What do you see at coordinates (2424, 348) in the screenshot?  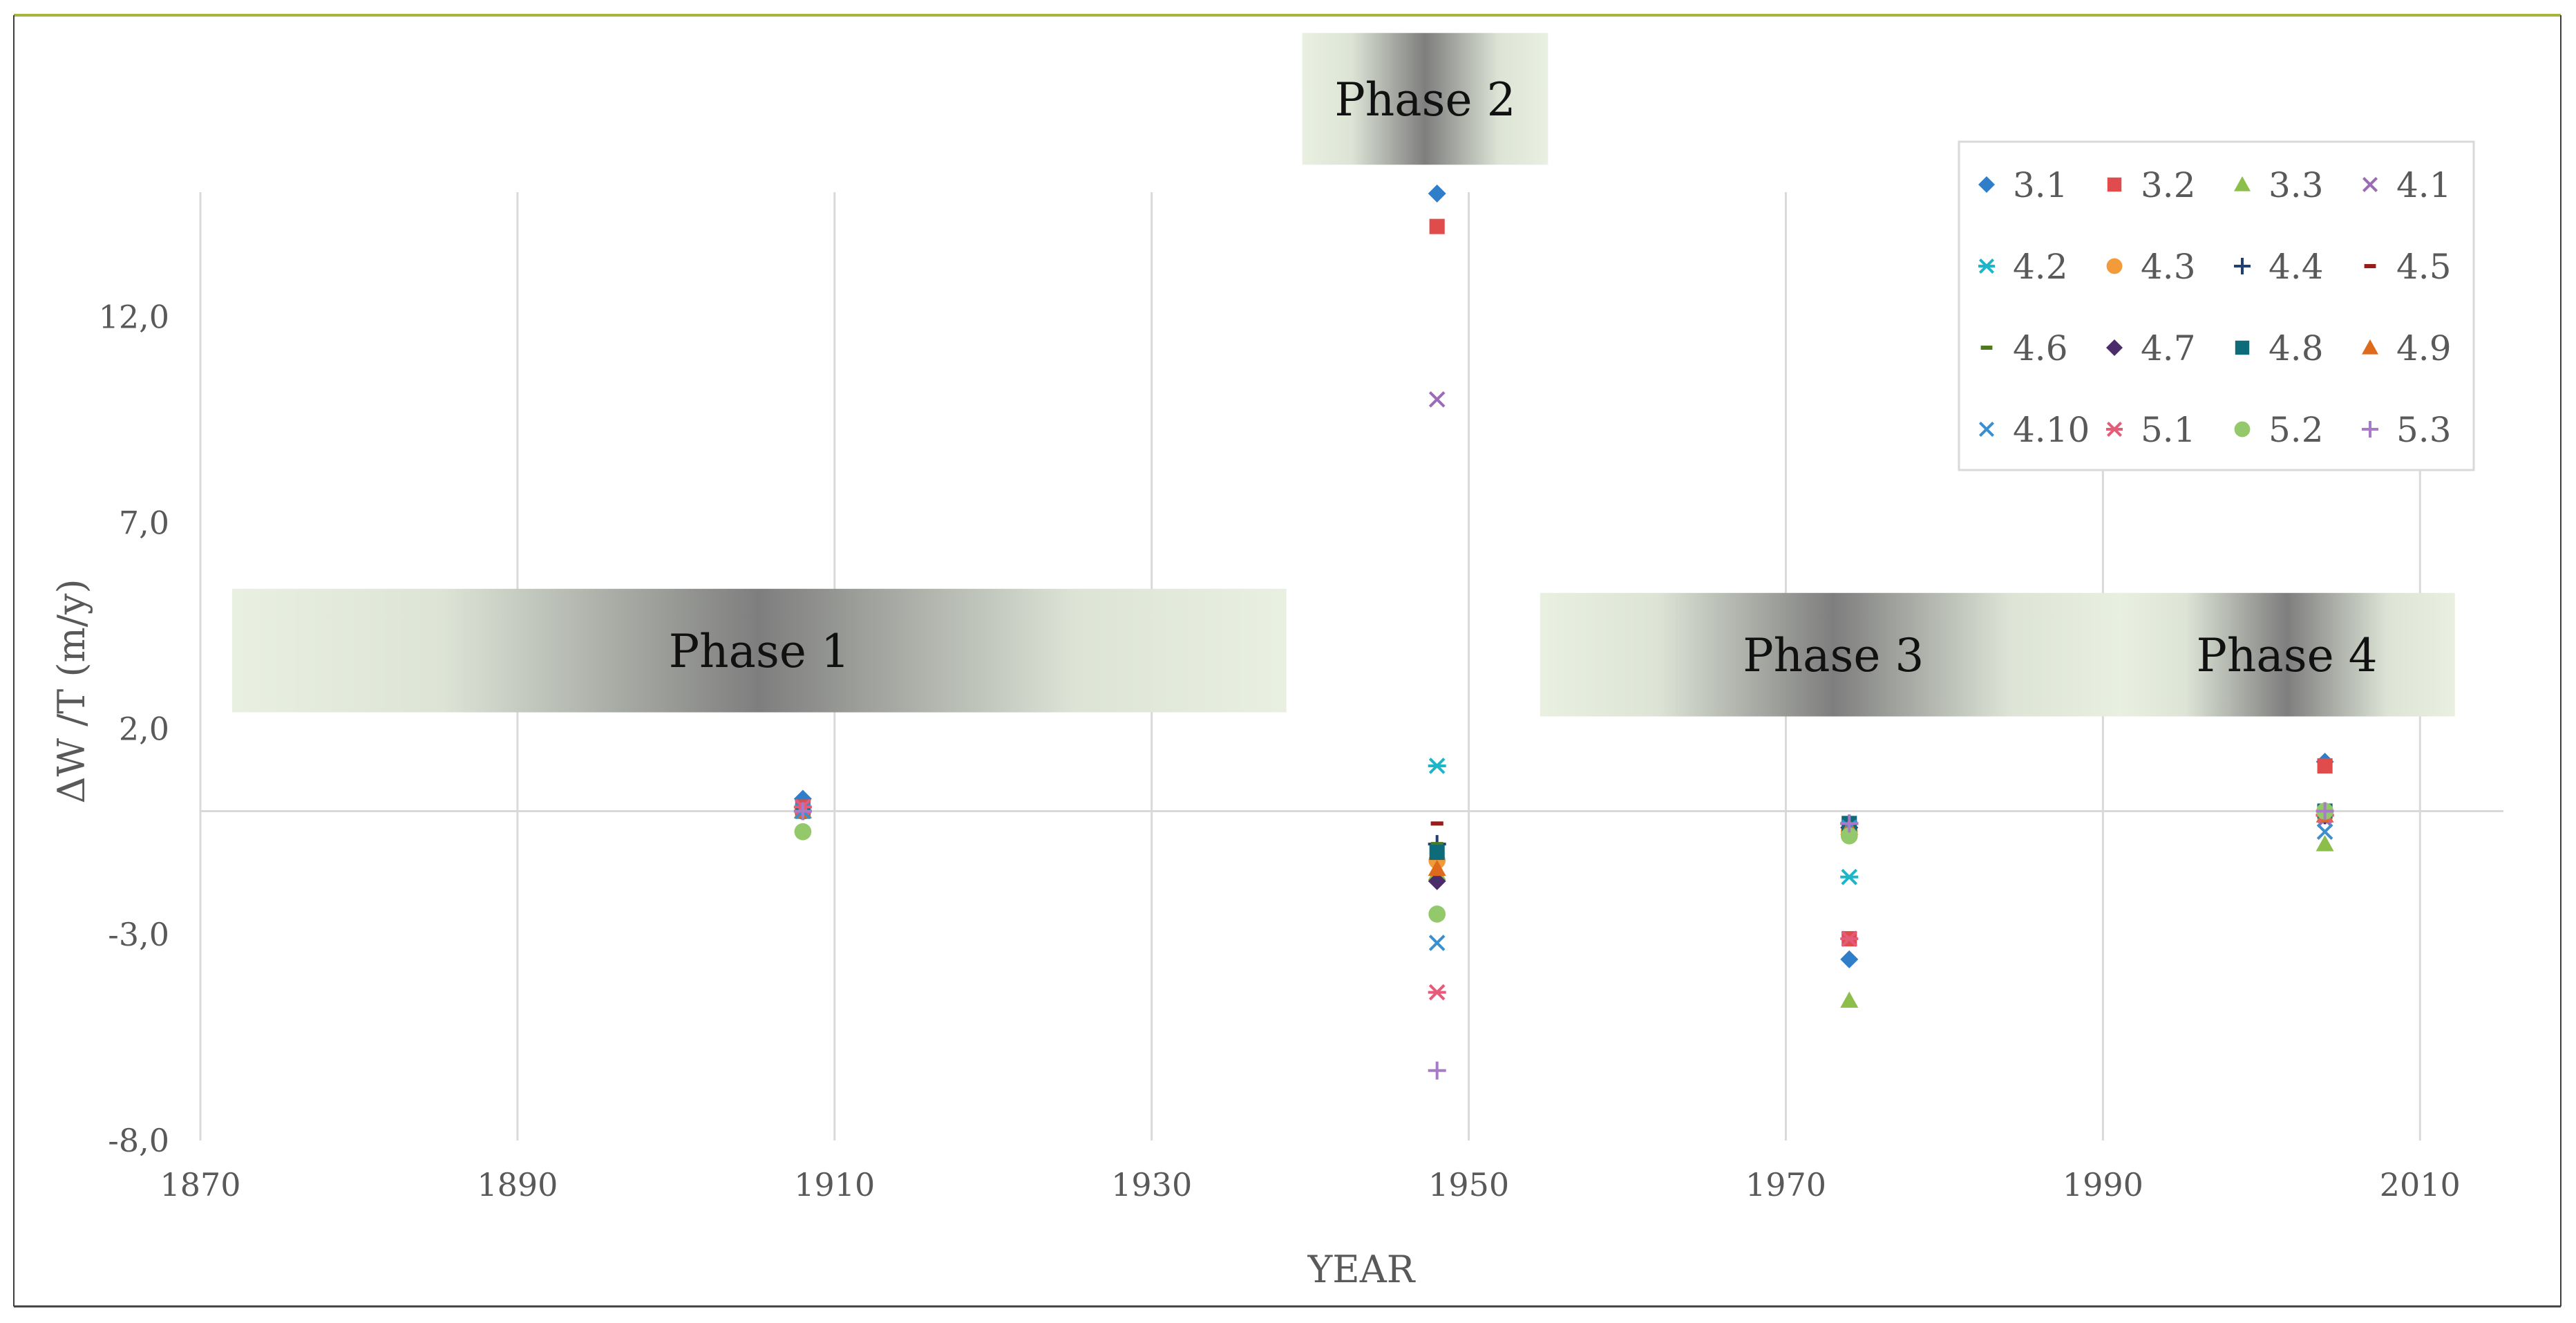 I see `legend-label: 4.9` at bounding box center [2424, 348].